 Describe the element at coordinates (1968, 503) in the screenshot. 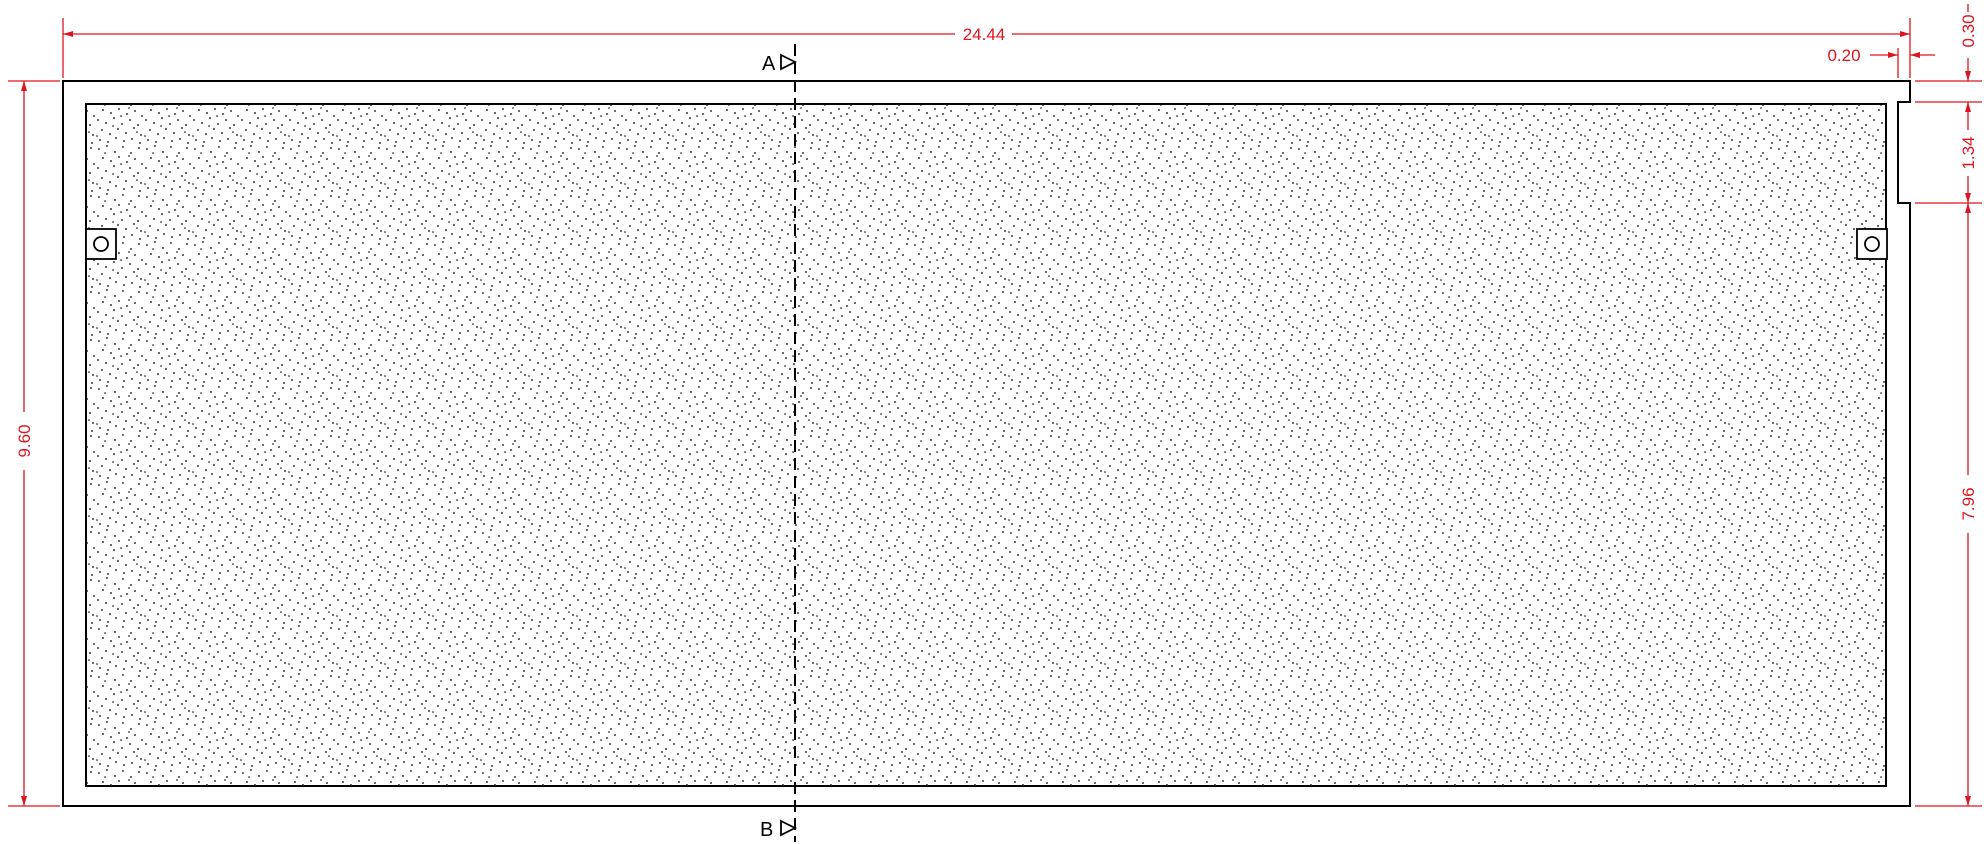

I see `dimension-label-inner-height: 7.96` at that location.